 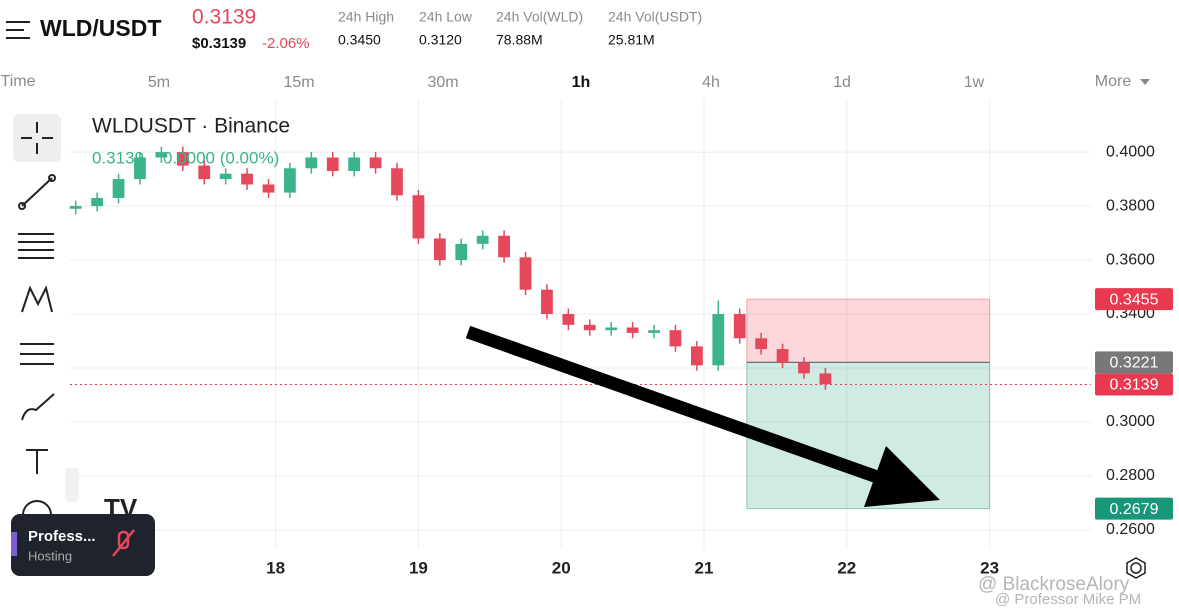 I want to click on host-card: Profess... Hosting, so click(x=83, y=545).